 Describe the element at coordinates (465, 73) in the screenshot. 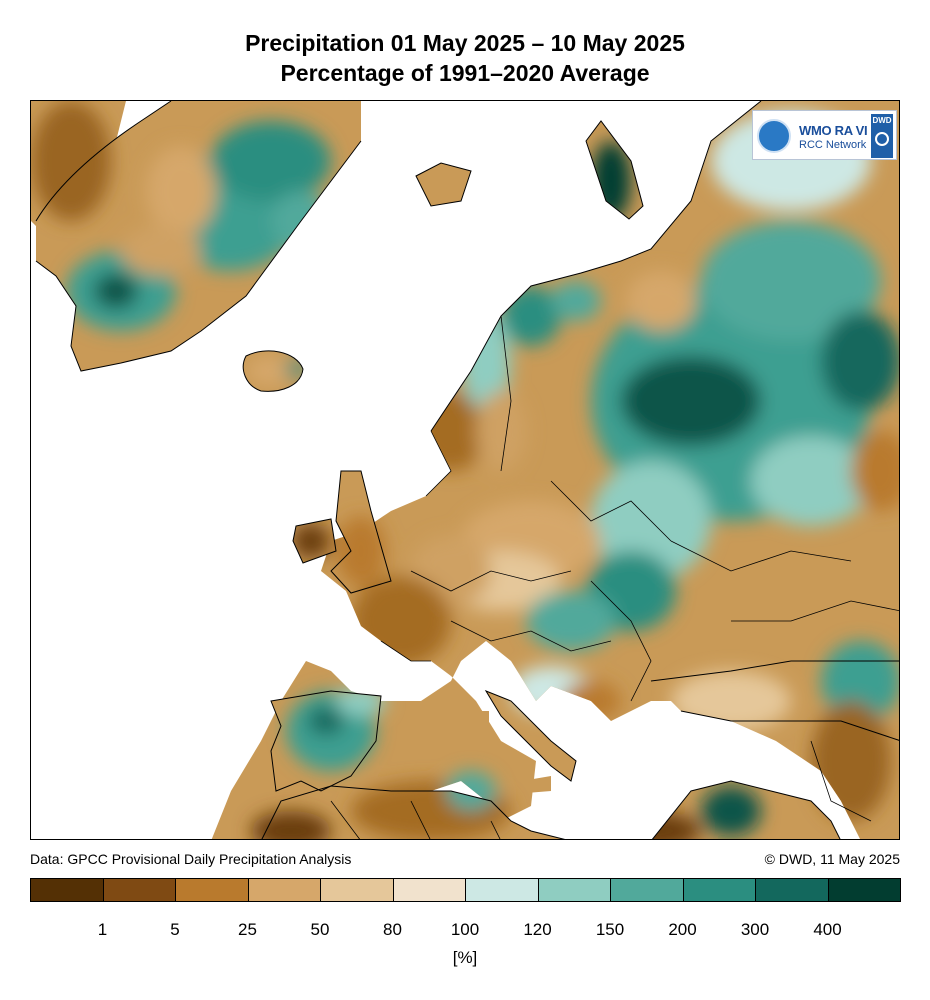

I see `map-subtitle: Percentage of 1991–2020 Average` at that location.